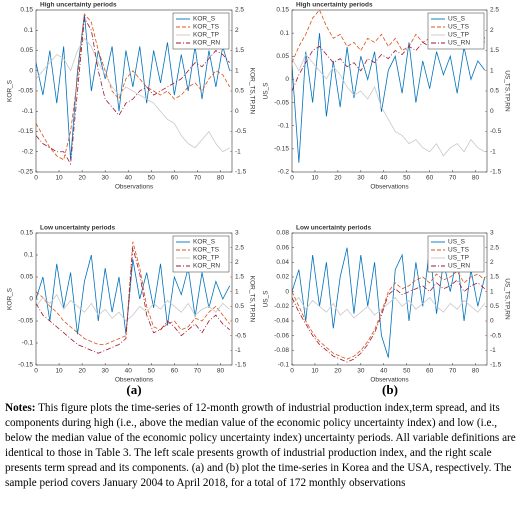 This screenshot has width=520, height=527. I want to click on series-group, so click(133, 89).